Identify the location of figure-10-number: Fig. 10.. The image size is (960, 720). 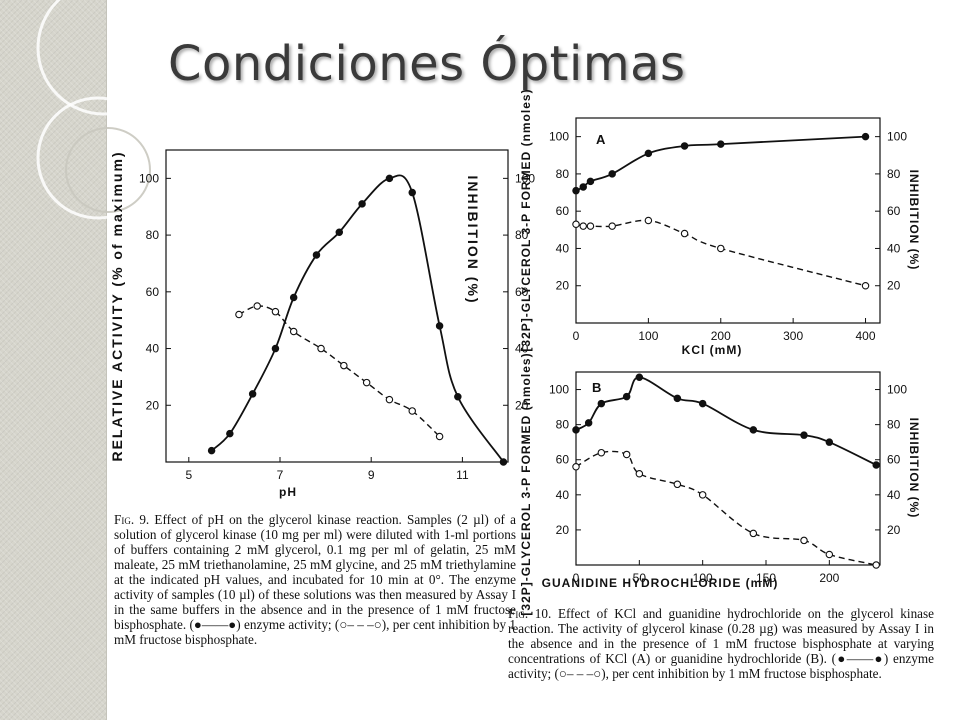
(530, 613).